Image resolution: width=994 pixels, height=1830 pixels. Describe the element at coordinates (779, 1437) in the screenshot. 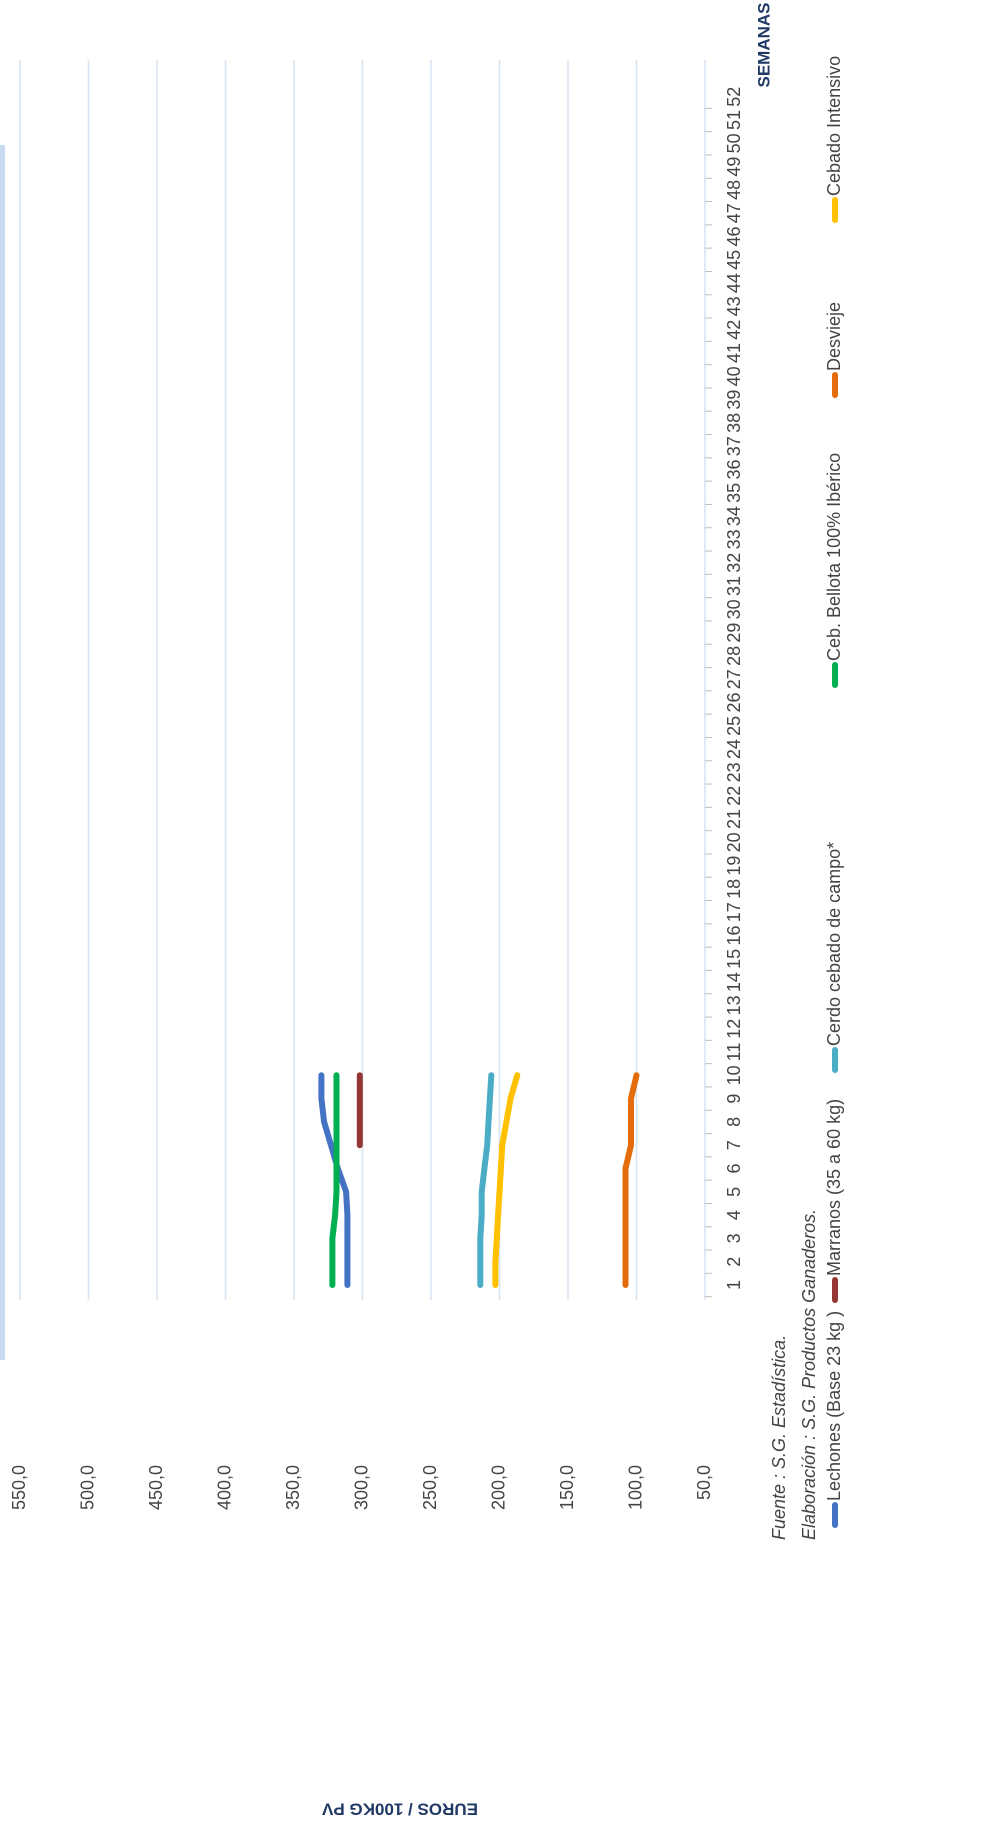

I see `source-note: Fuente : S.G. Estadística.` at that location.